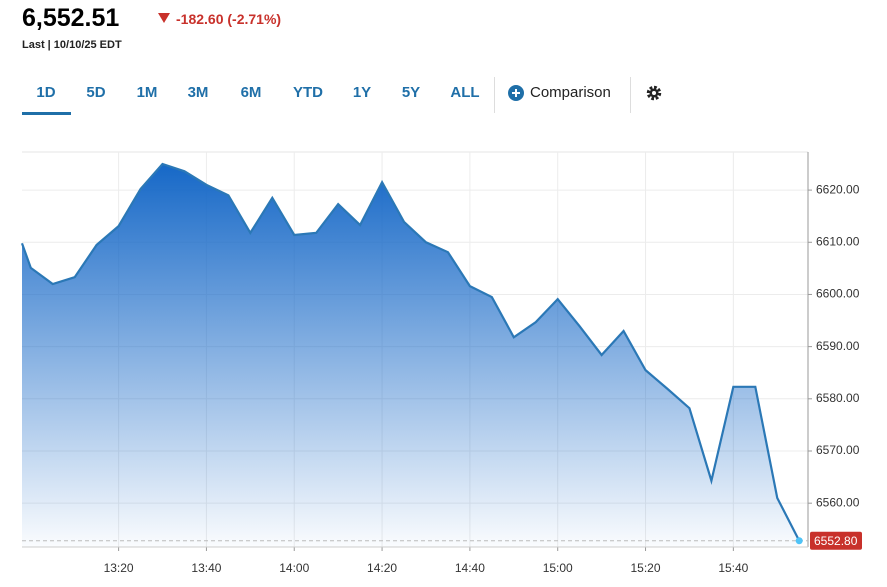 The image size is (887, 587). Describe the element at coordinates (733, 568) in the screenshot. I see `x-tick-label: 15:40` at that location.